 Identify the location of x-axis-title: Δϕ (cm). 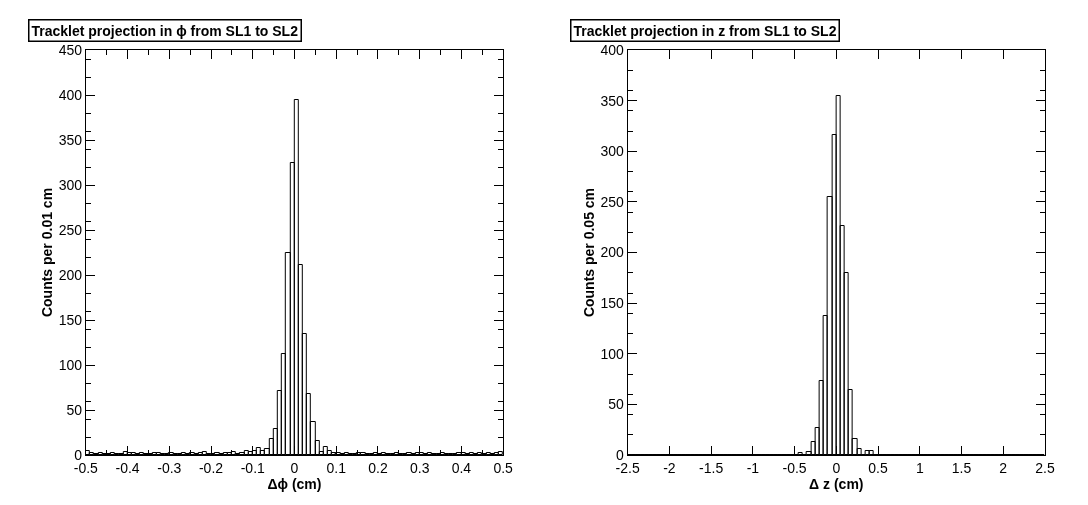
(294, 483).